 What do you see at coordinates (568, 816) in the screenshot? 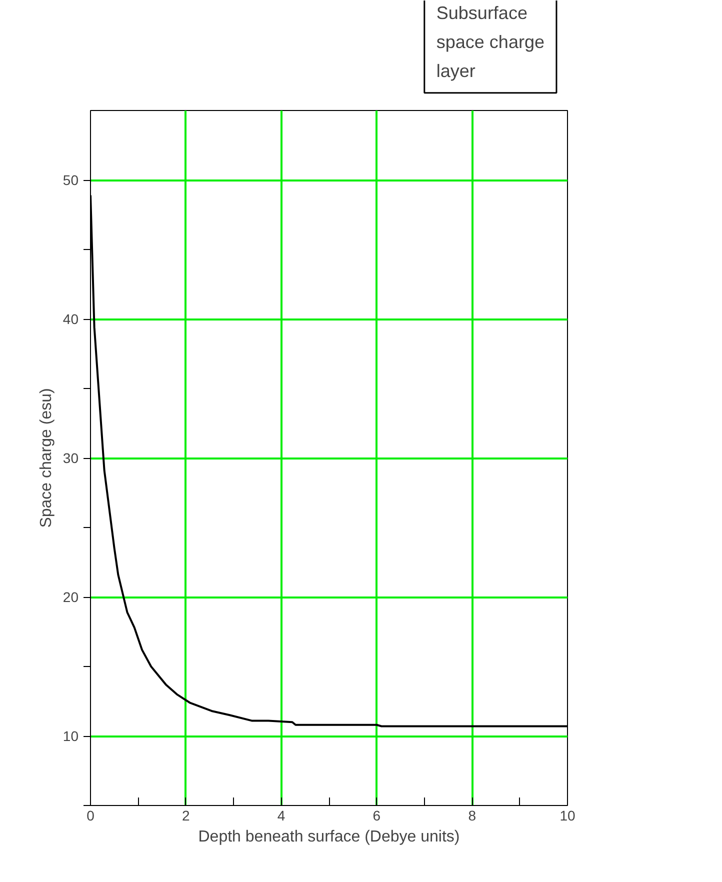
I see `x-tick-label: 10` at bounding box center [568, 816].